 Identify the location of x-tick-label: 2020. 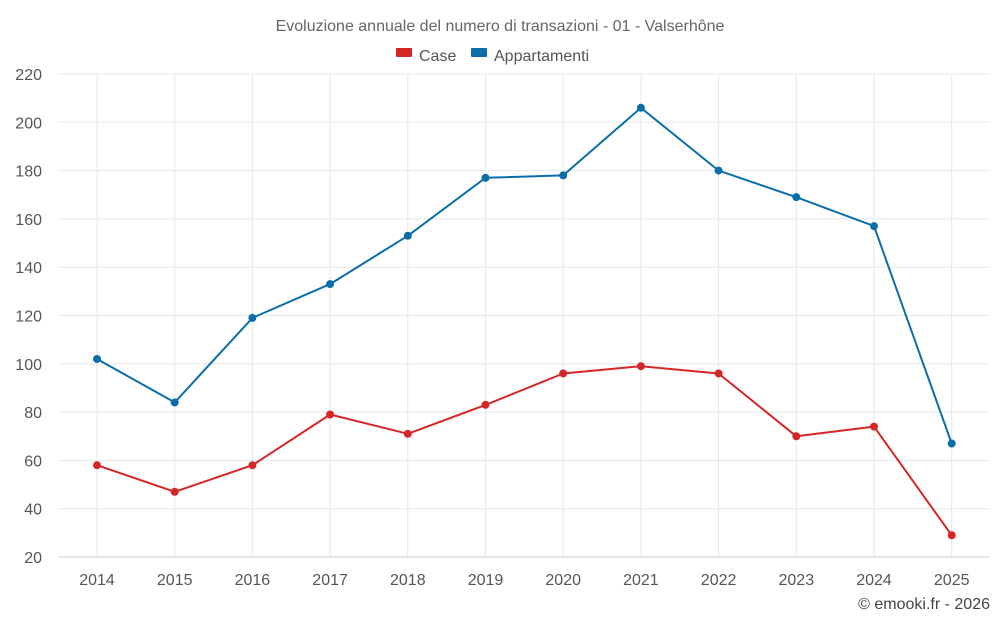
(563, 580).